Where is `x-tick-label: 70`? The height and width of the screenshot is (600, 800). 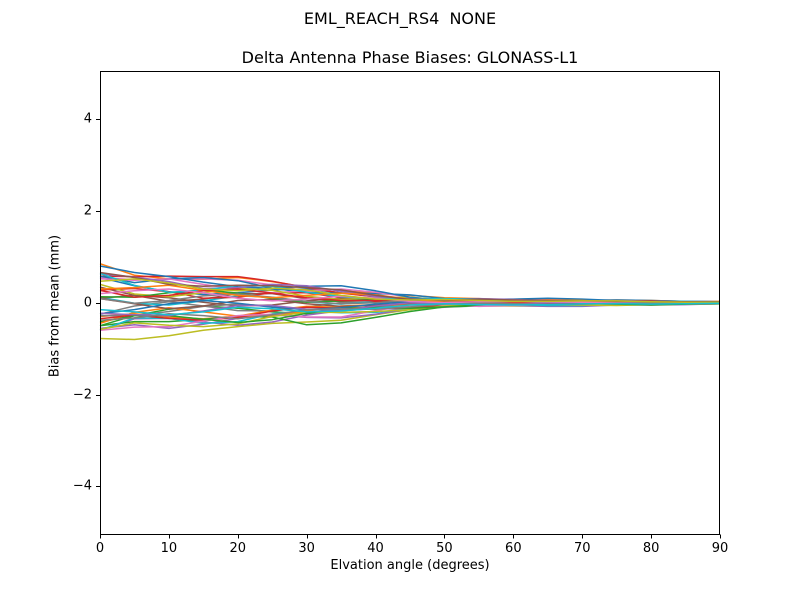
x-tick-label: 70 is located at coordinates (582, 548).